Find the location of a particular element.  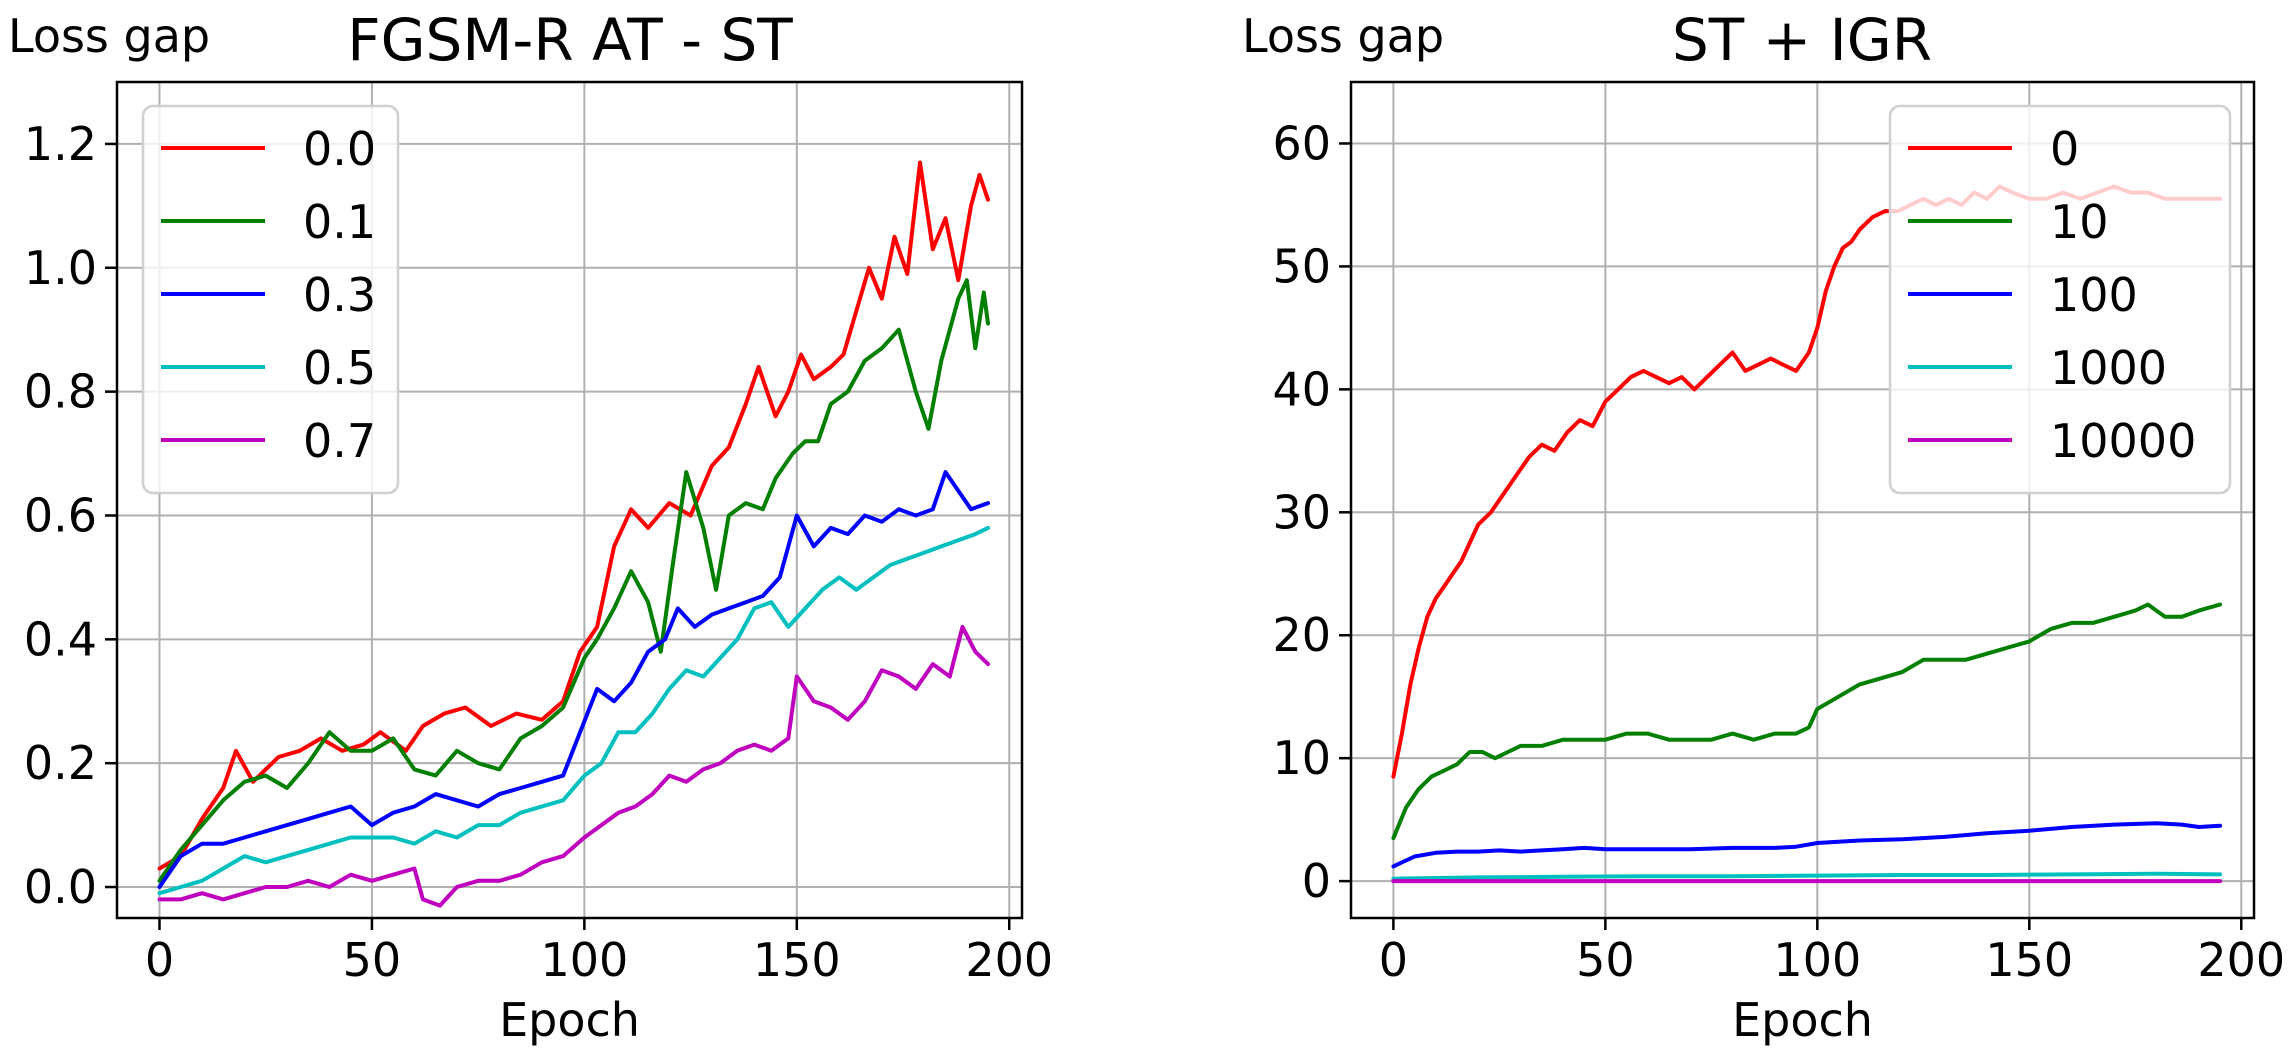

legend-label-10000: 10000 is located at coordinates (2123, 441).